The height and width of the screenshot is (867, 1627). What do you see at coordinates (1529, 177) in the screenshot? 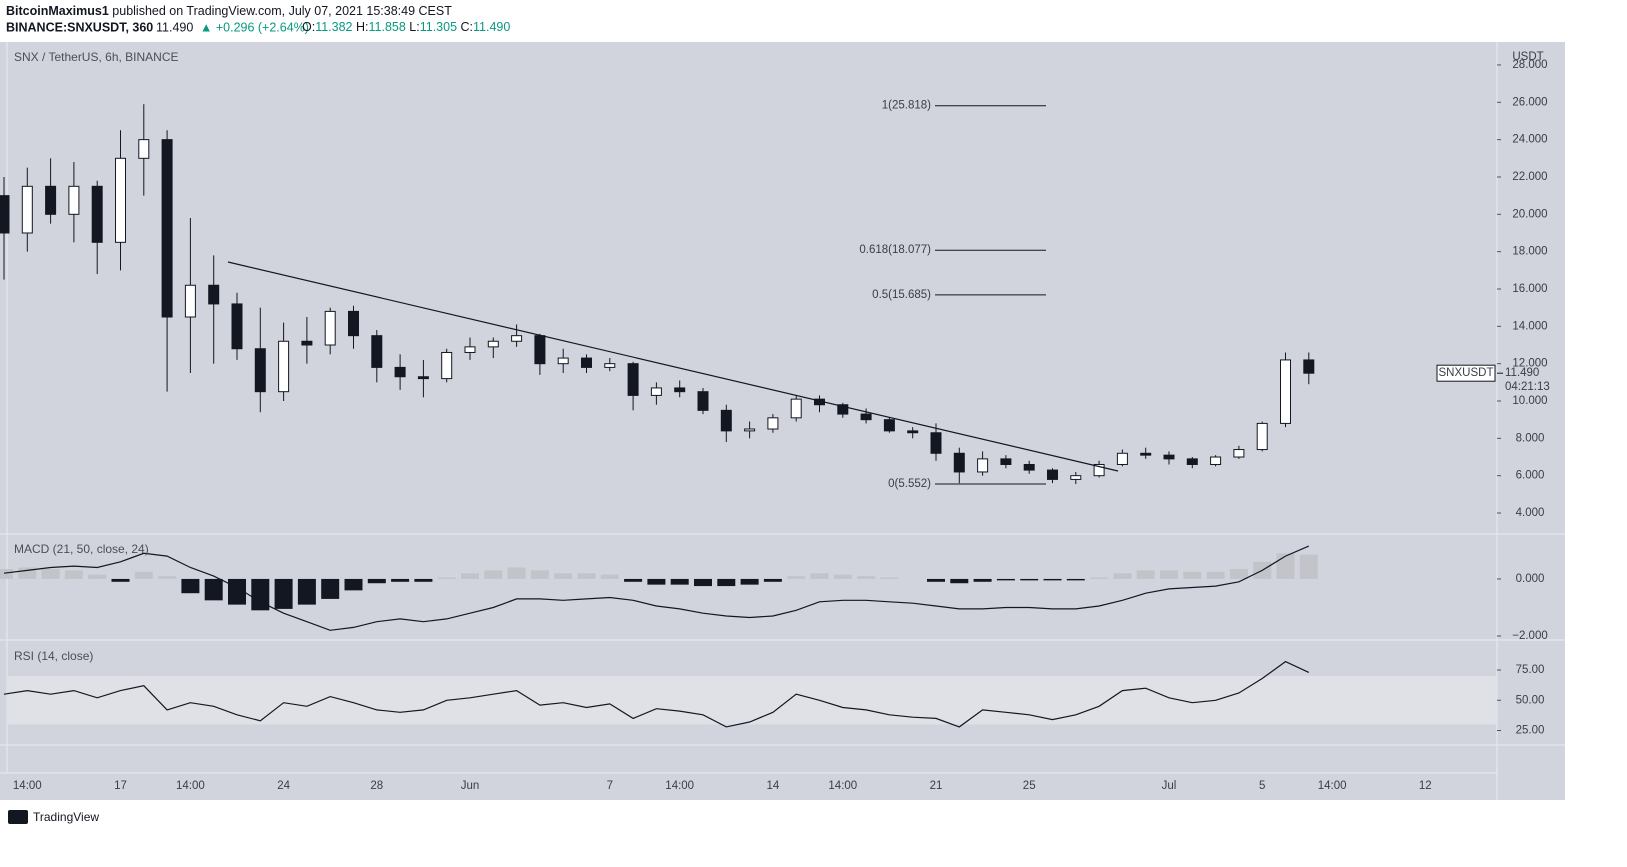
I see `y-tick-label: 22.000` at bounding box center [1529, 177].